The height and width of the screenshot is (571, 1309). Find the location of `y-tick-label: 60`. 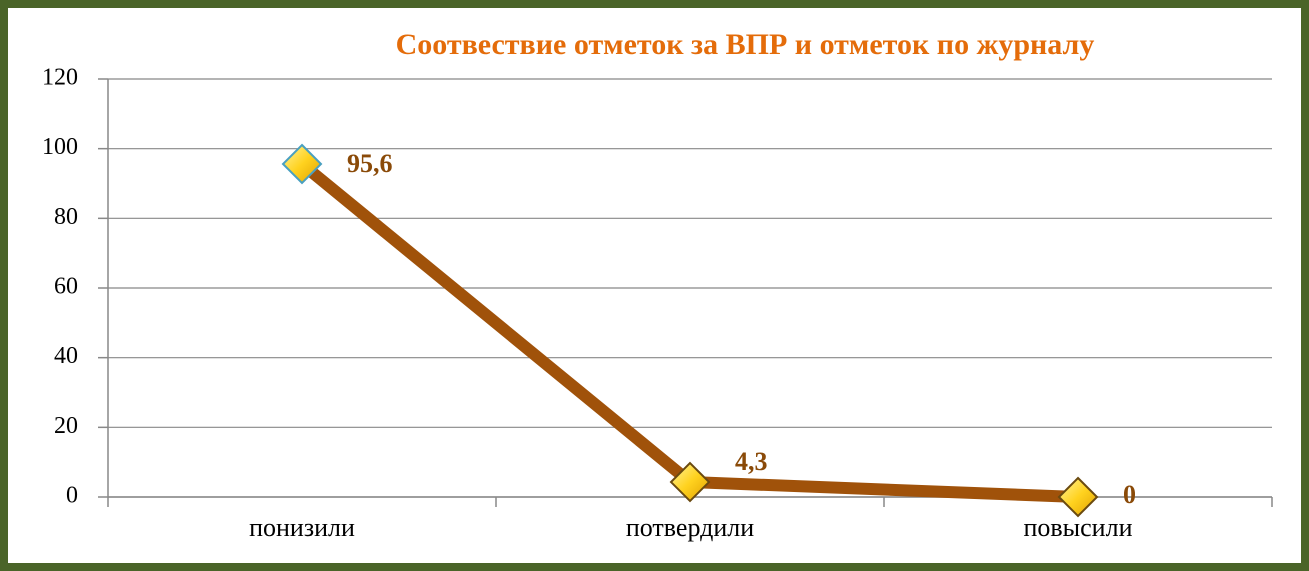

y-tick-label: 60 is located at coordinates (66, 287).